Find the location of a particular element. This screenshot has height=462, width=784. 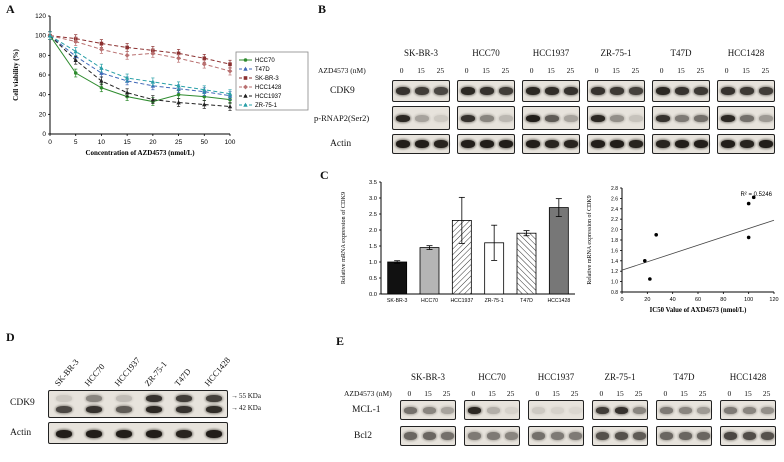

y-tick-label: 2.0 is located at coordinates (614, 231).